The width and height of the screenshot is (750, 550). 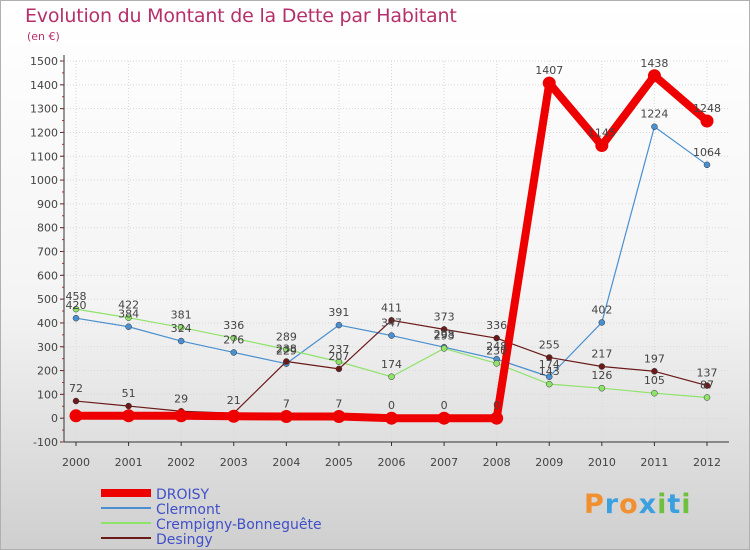 What do you see at coordinates (47, 347) in the screenshot?
I see `y-tick-label: 300` at bounding box center [47, 347].